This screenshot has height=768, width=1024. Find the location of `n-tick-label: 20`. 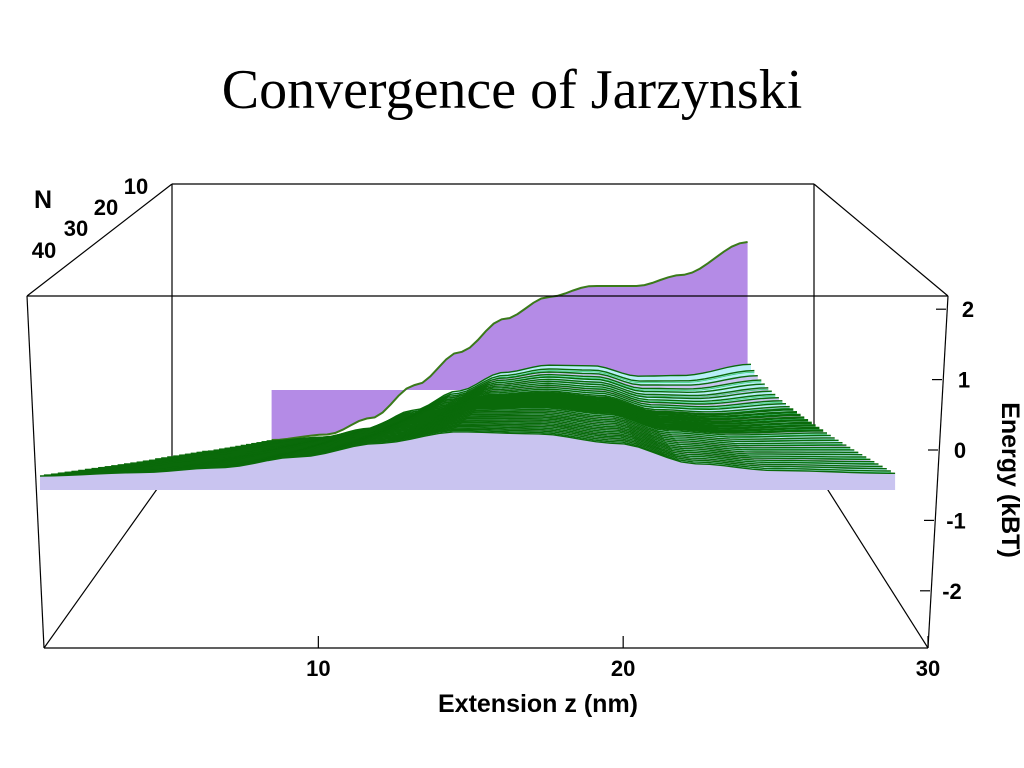

n-tick-label: 20 is located at coordinates (106, 207).